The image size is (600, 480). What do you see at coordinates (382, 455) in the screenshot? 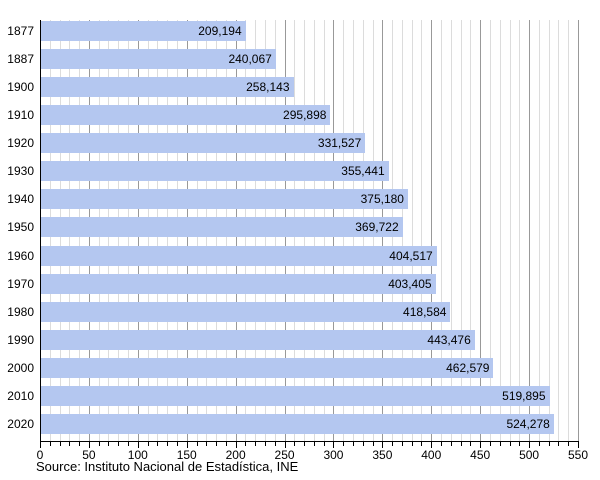
I see `x-tick-label: 350` at bounding box center [382, 455].